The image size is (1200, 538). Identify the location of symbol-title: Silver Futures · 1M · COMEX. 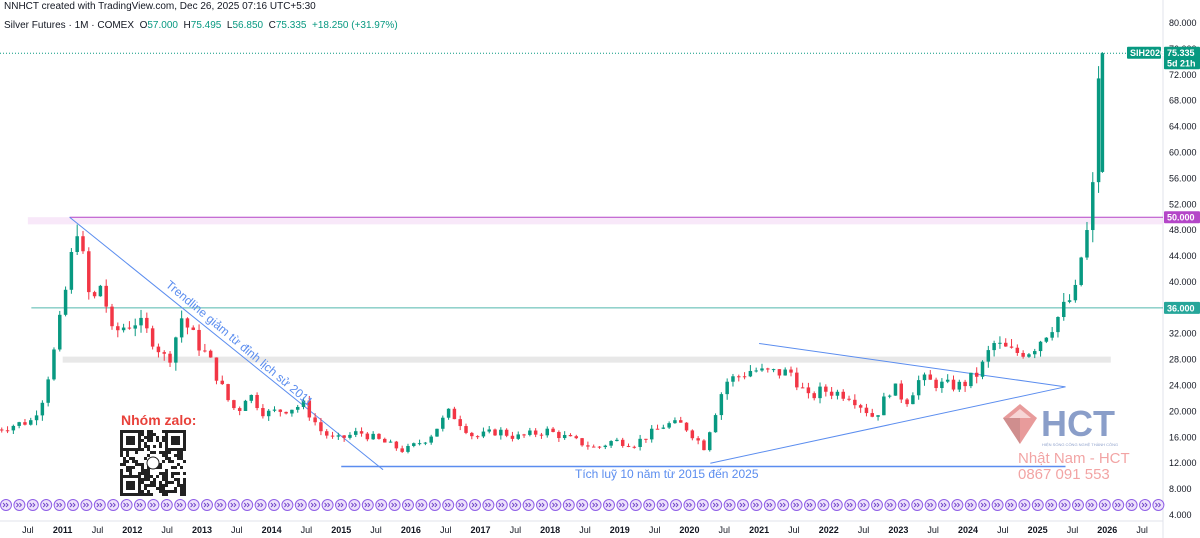
(69, 25).